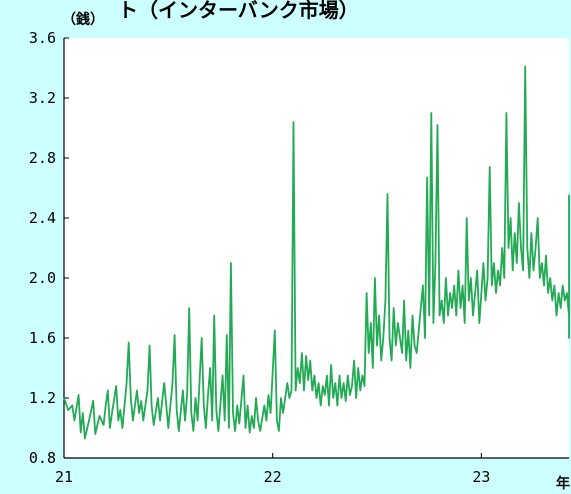 This screenshot has width=571, height=494. Describe the element at coordinates (83, 19) in the screenshot. I see `y-axis-unit-label: （銭）` at that location.